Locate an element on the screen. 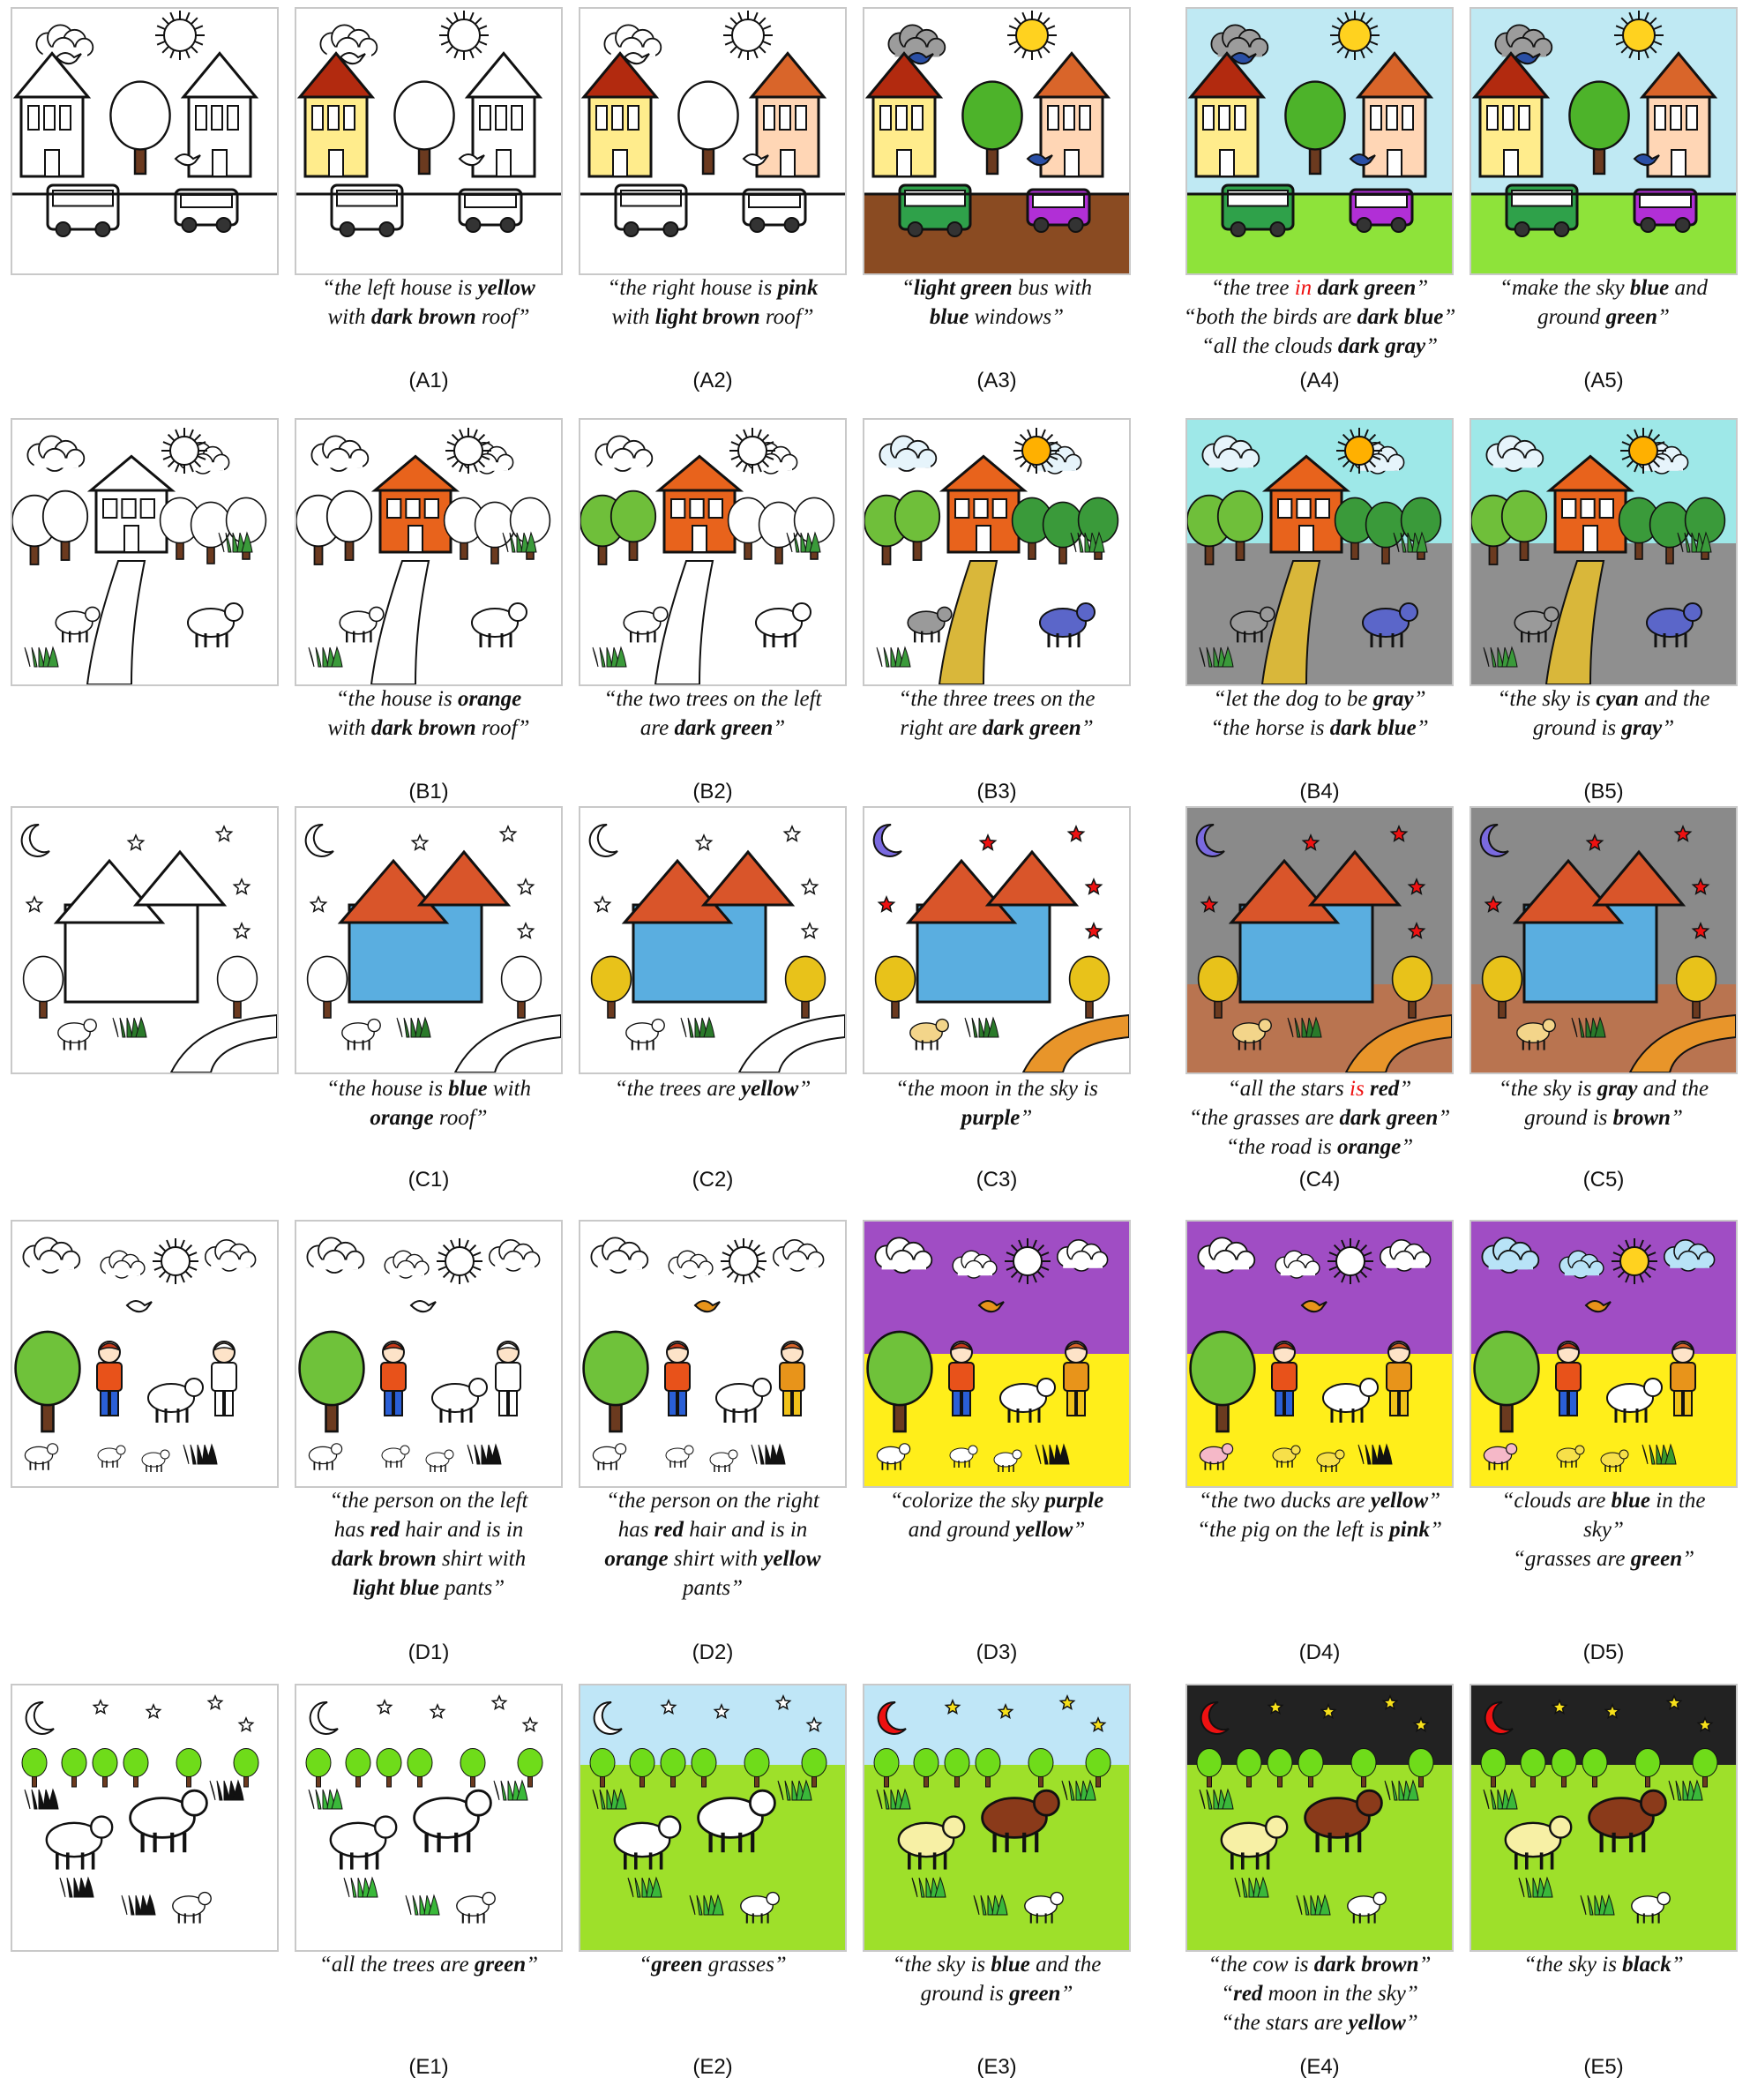 Image resolution: width=1750 pixels, height=2100 pixels. label-b5: (B5) is located at coordinates (1603, 792).